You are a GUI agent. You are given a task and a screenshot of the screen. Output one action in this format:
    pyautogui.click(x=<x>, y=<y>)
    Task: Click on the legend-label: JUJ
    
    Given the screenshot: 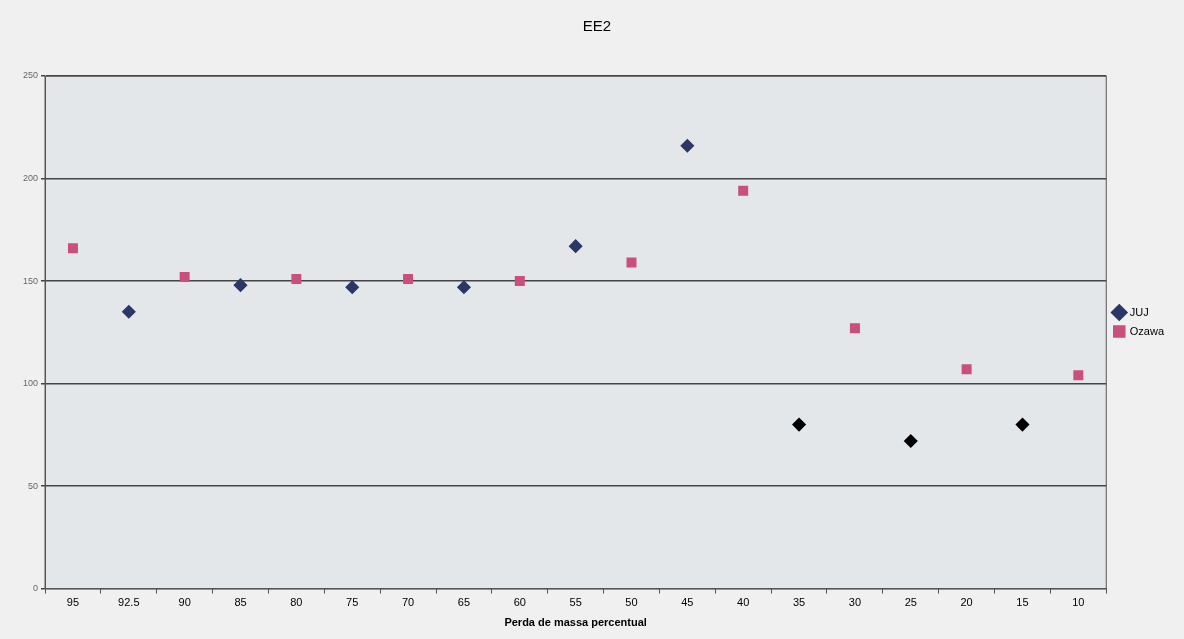 What is the action you would take?
    pyautogui.click(x=1139, y=311)
    